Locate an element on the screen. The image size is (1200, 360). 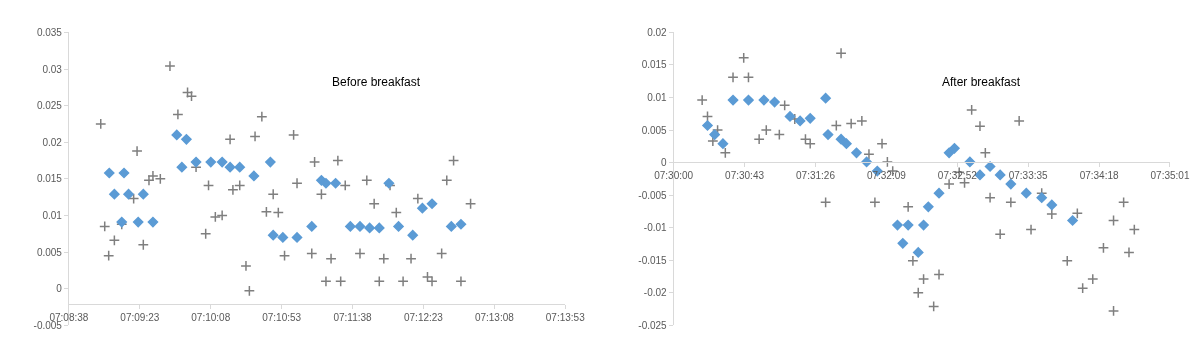
x-tick-label: 07:32:52 is located at coordinates (957, 176).